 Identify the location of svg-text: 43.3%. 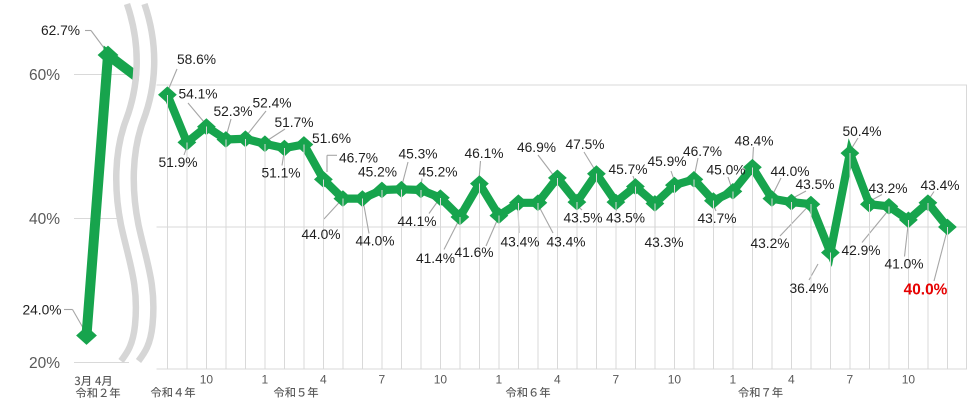
(663, 242).